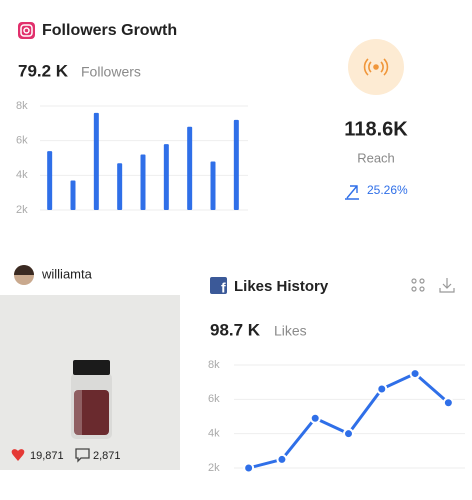 This screenshot has height=500, width=472. What do you see at coordinates (107, 456) in the screenshot?
I see `comments-count: 2,871` at bounding box center [107, 456].